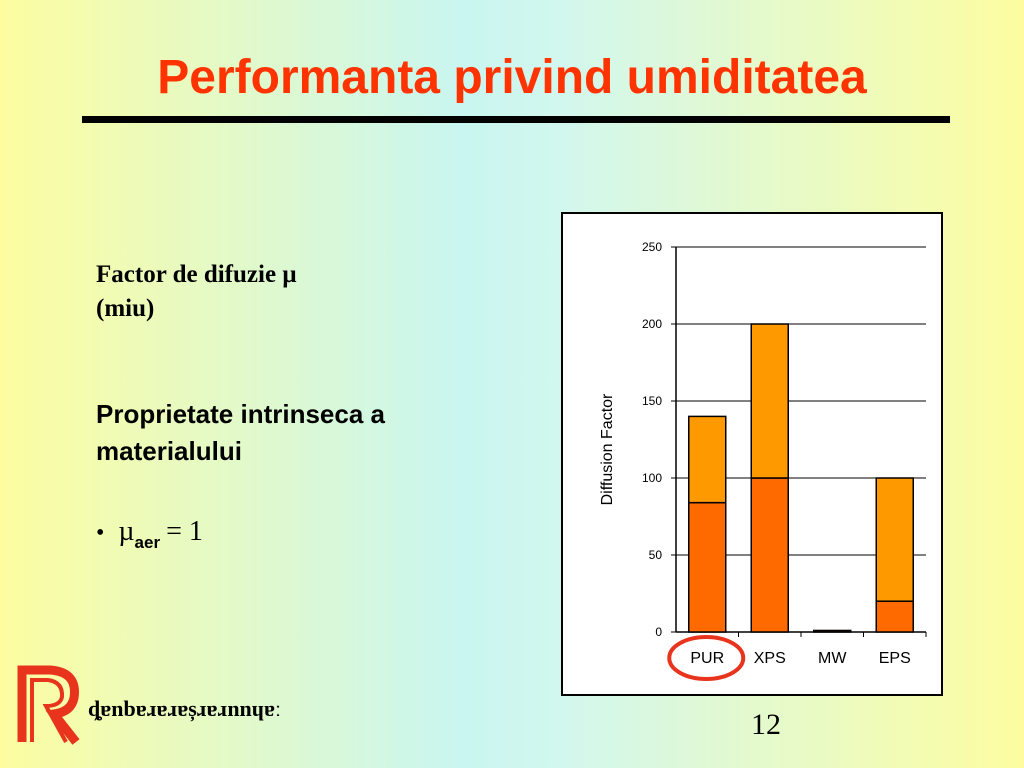 This screenshot has height=768, width=1024. Describe the element at coordinates (652, 247) in the screenshot. I see `y-tick-label: 250` at that location.